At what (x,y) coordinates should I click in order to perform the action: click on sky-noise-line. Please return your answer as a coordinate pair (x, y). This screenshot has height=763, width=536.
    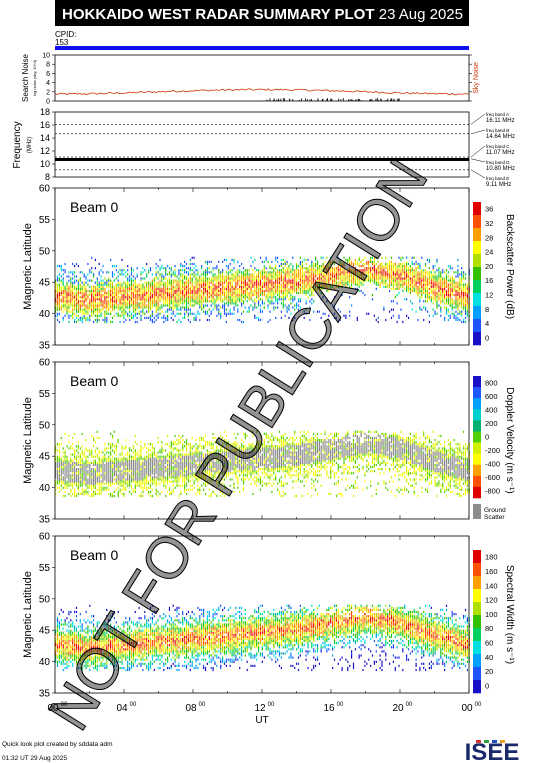
    Looking at the image, I should click on (262, 92).